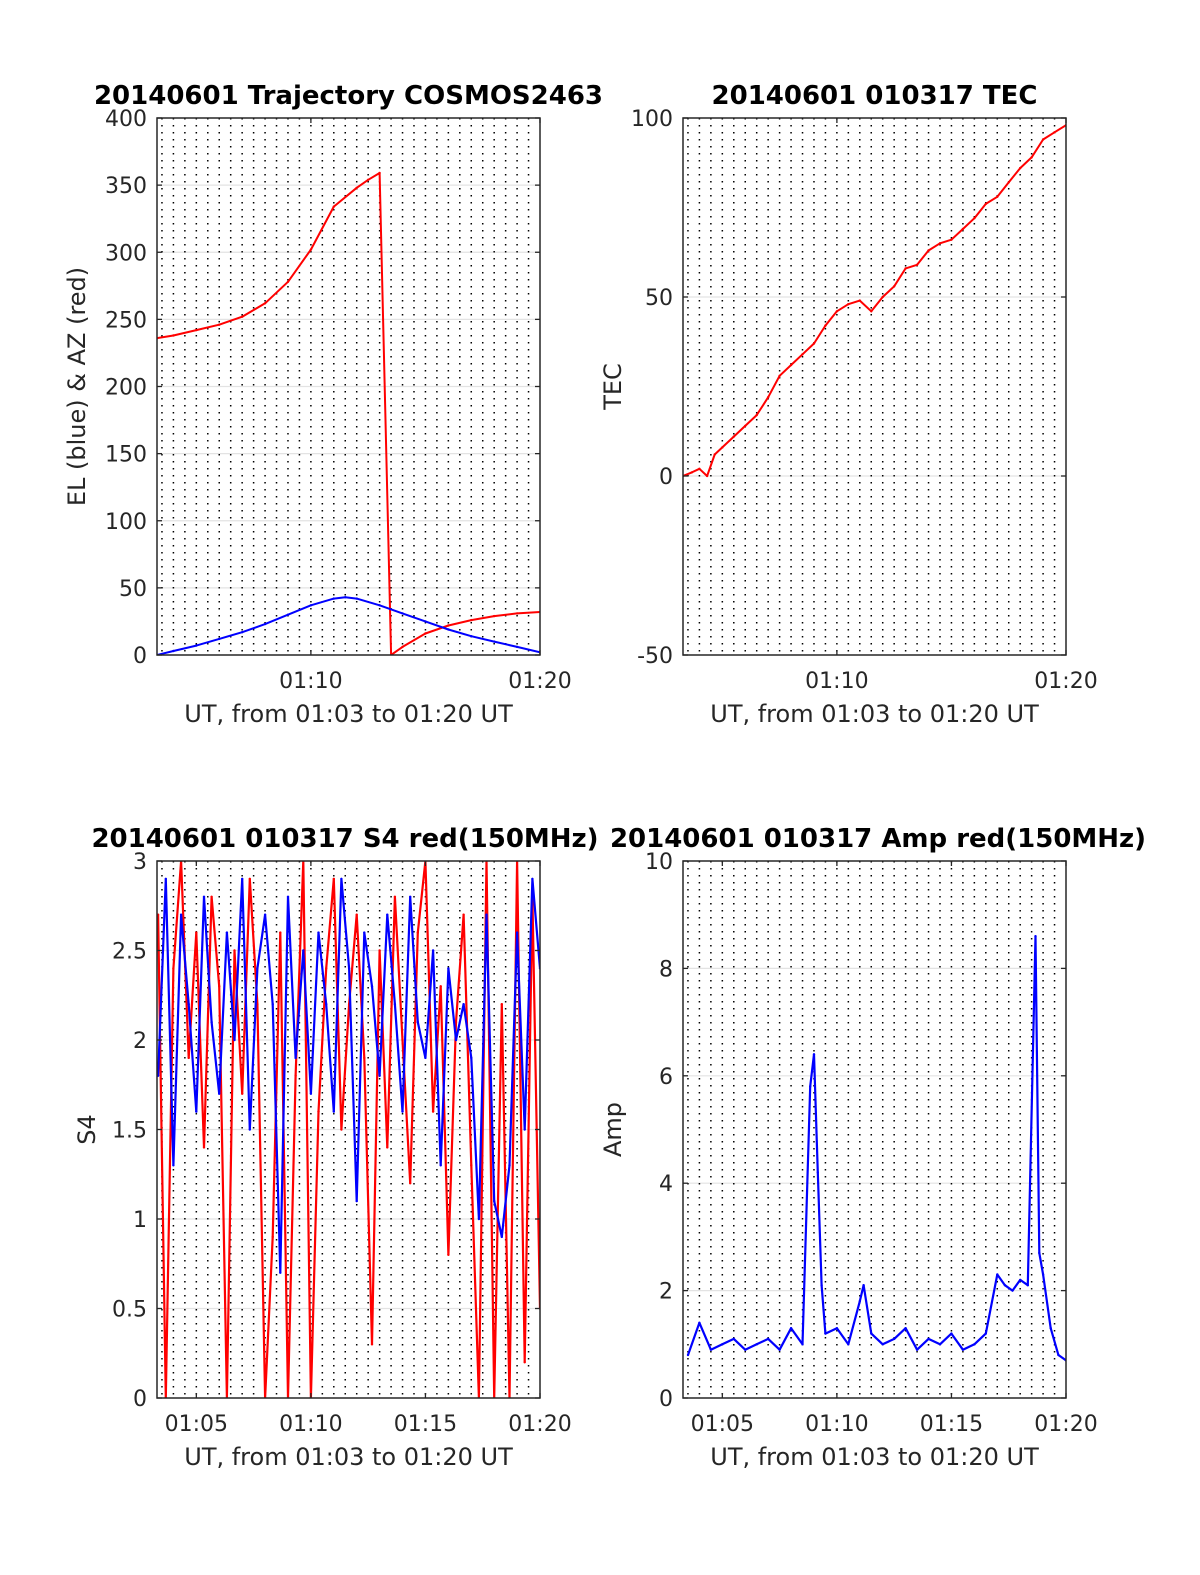  What do you see at coordinates (126, 253) in the screenshot?
I see `traj-ytick-label-6: 300` at bounding box center [126, 253].